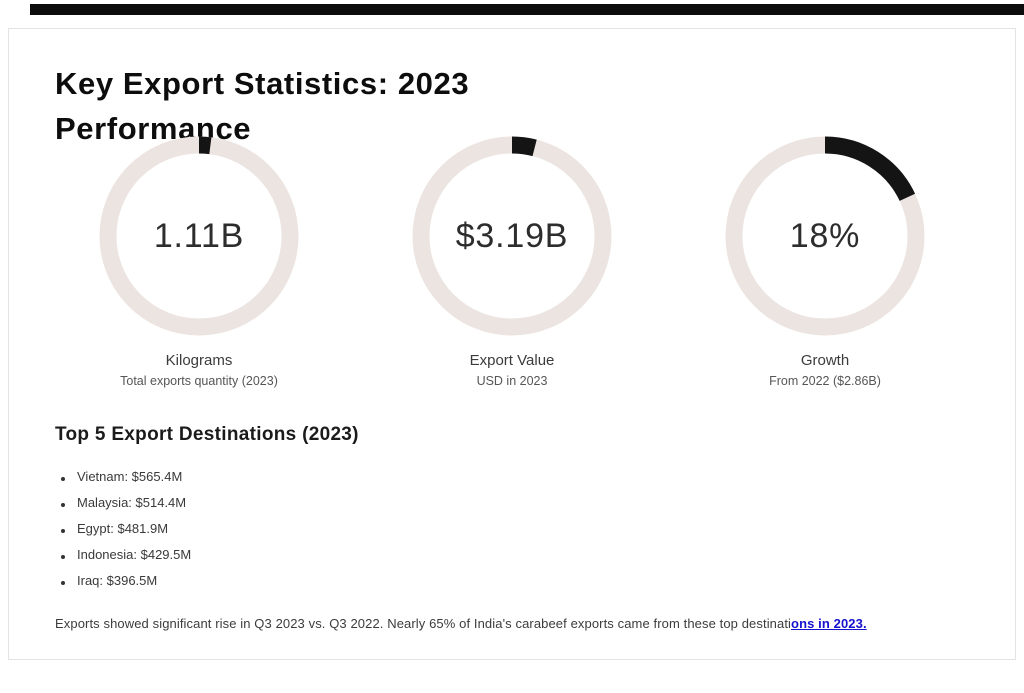  I want to click on stat-label: Growth, so click(825, 360).